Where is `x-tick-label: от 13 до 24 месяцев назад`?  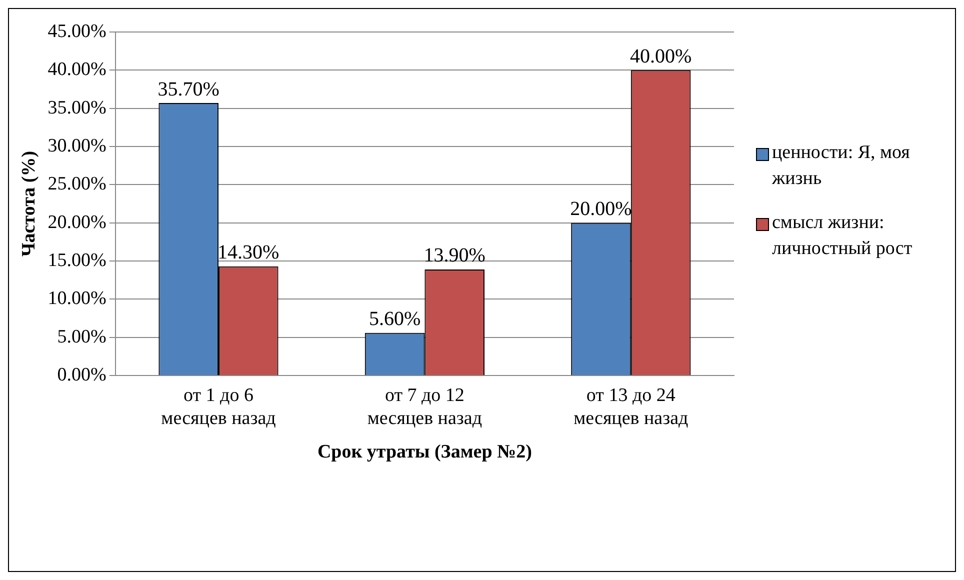
x-tick-label: от 13 до 24 месяцев назад is located at coordinates (631, 406).